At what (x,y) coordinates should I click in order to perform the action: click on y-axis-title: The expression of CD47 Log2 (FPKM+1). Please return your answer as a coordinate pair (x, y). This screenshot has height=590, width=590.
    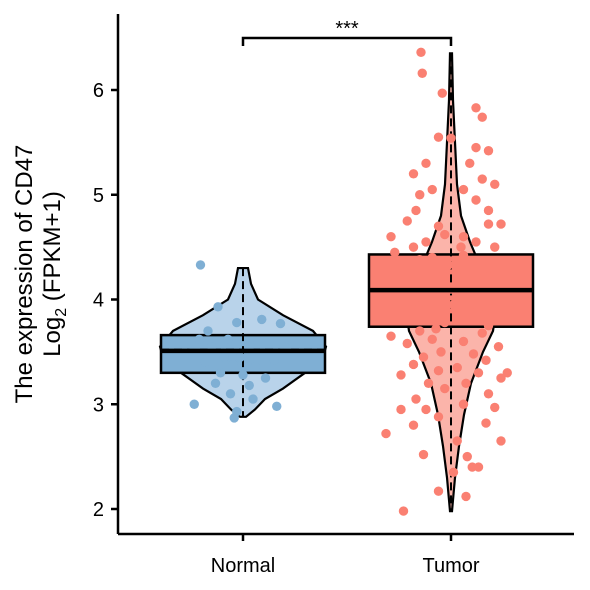
    Looking at the image, I should click on (40, 274).